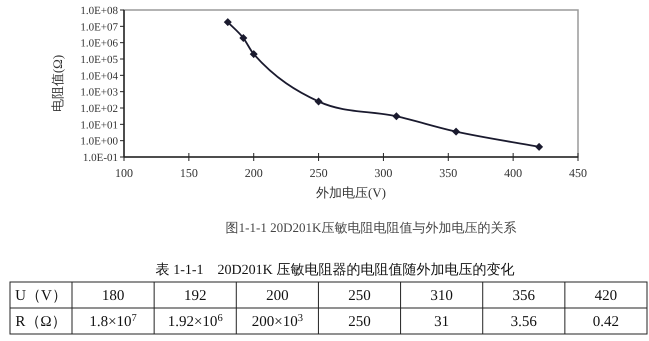 This screenshot has height=341, width=649. I want to click on y-tick-label: 1.0E-01, so click(100, 158).